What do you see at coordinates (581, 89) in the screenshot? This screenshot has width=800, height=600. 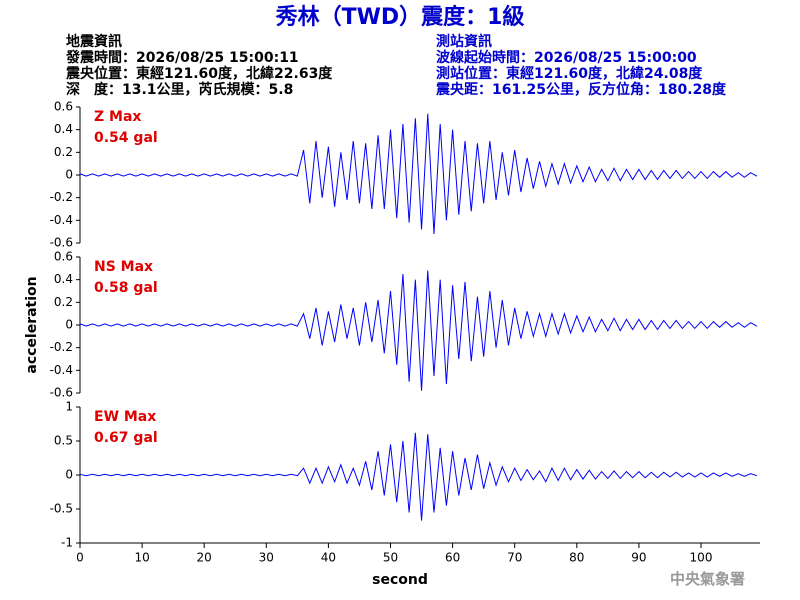 I see `station-line: 震央距：161.25公里，反方位角：180.28度` at bounding box center [581, 89].